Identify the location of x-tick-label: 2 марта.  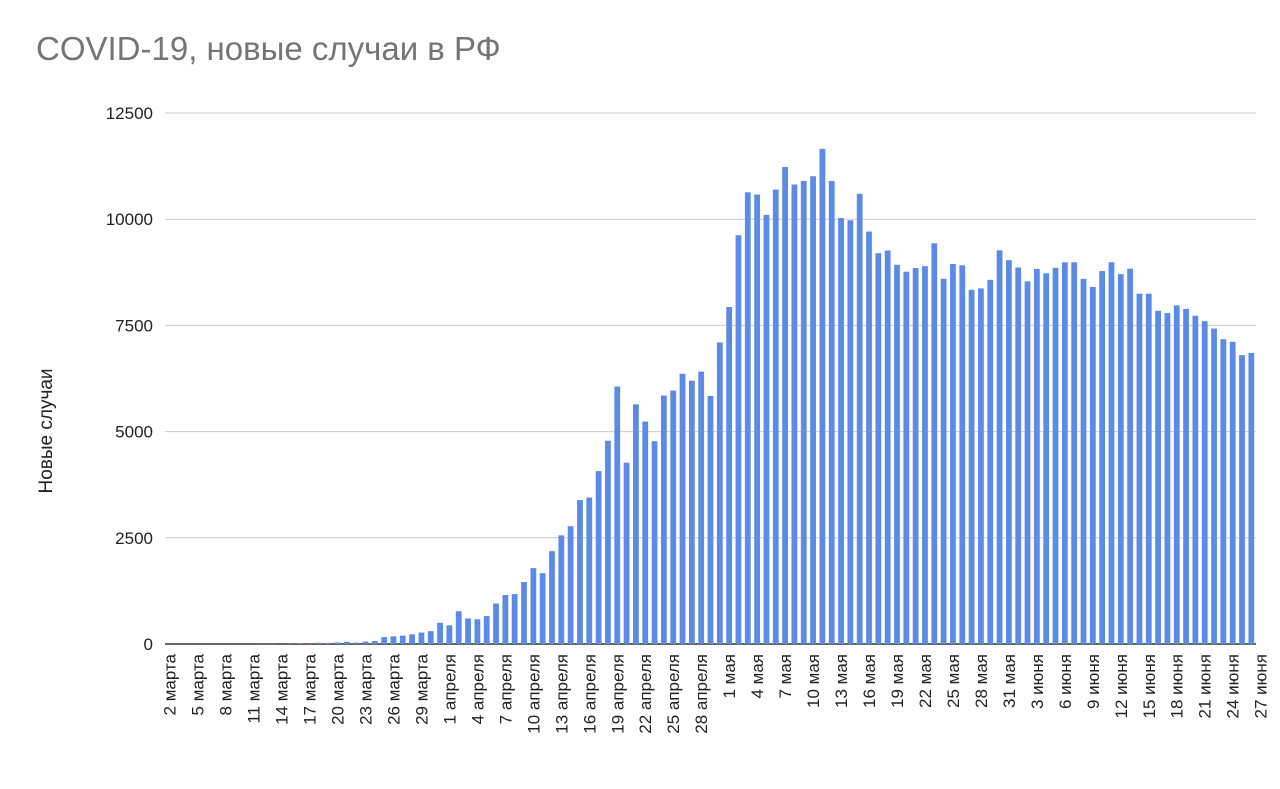
(170, 684).